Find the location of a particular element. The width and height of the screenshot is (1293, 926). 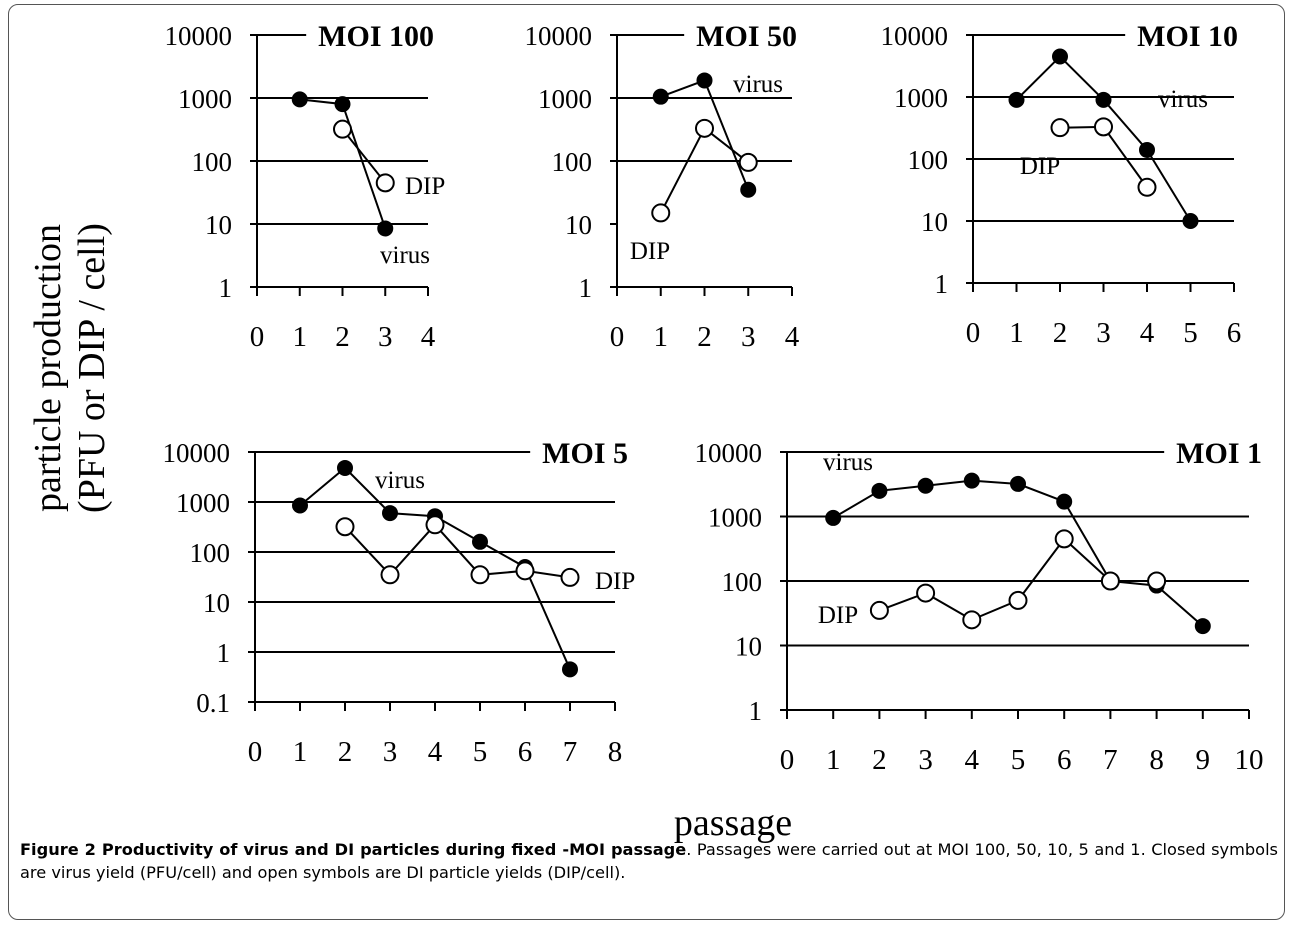

x-tick-label: 7 is located at coordinates (1110, 760).